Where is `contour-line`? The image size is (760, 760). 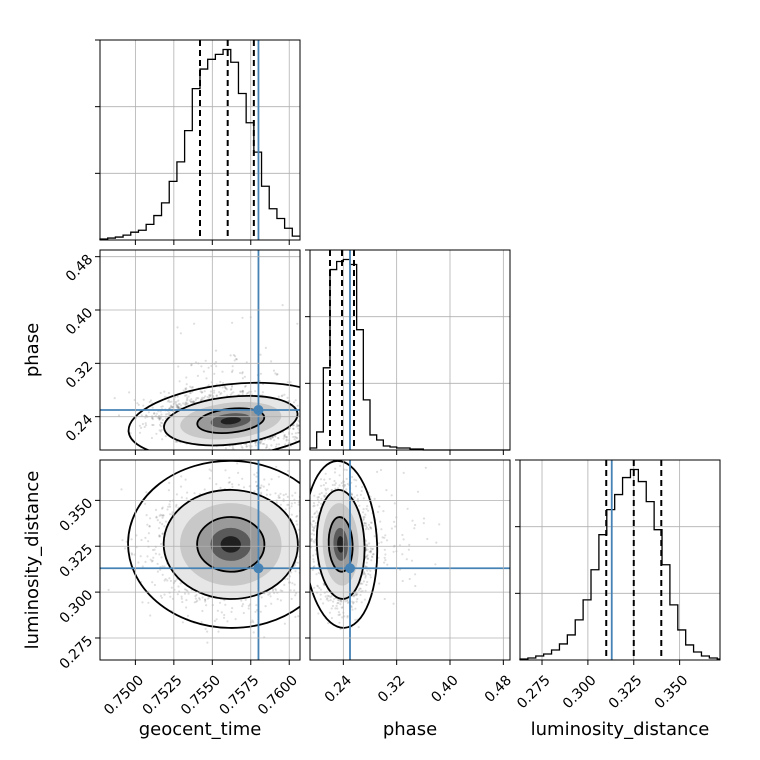
contour-line is located at coordinates (231, 421).